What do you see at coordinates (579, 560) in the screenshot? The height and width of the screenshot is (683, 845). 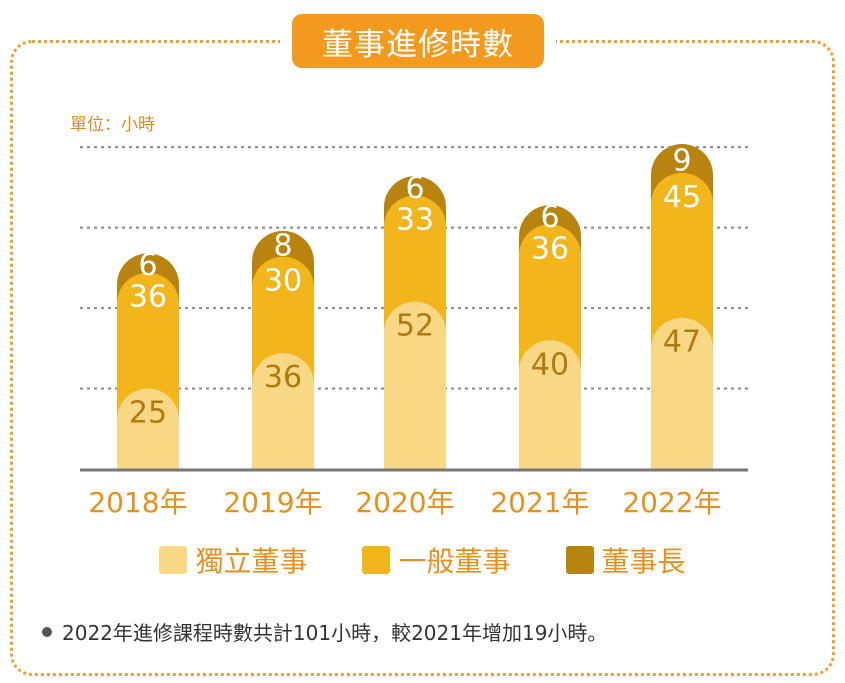 I see `legend-swatch-chairman` at bounding box center [579, 560].